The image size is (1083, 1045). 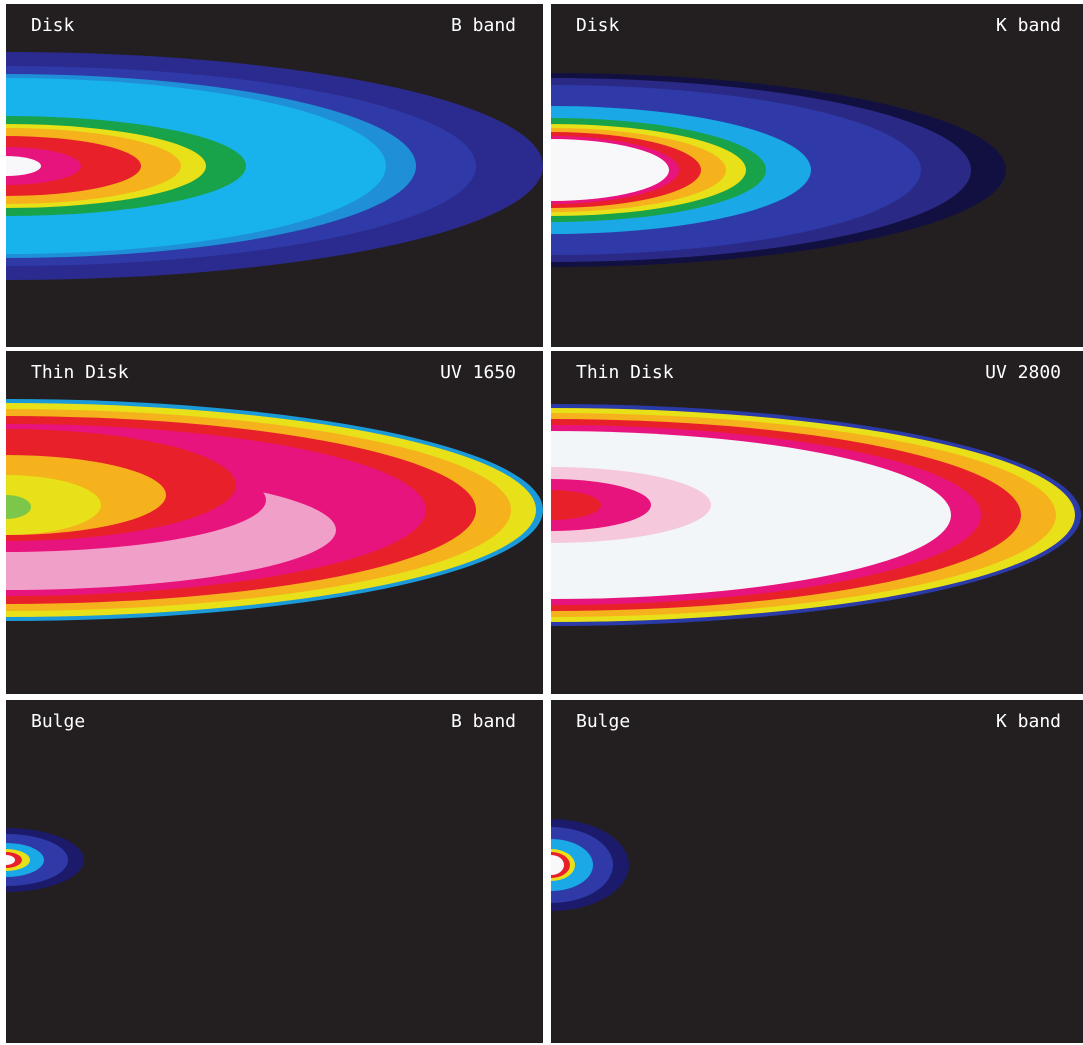 What do you see at coordinates (1023, 372) in the screenshot?
I see `band-label: UV 2800` at bounding box center [1023, 372].